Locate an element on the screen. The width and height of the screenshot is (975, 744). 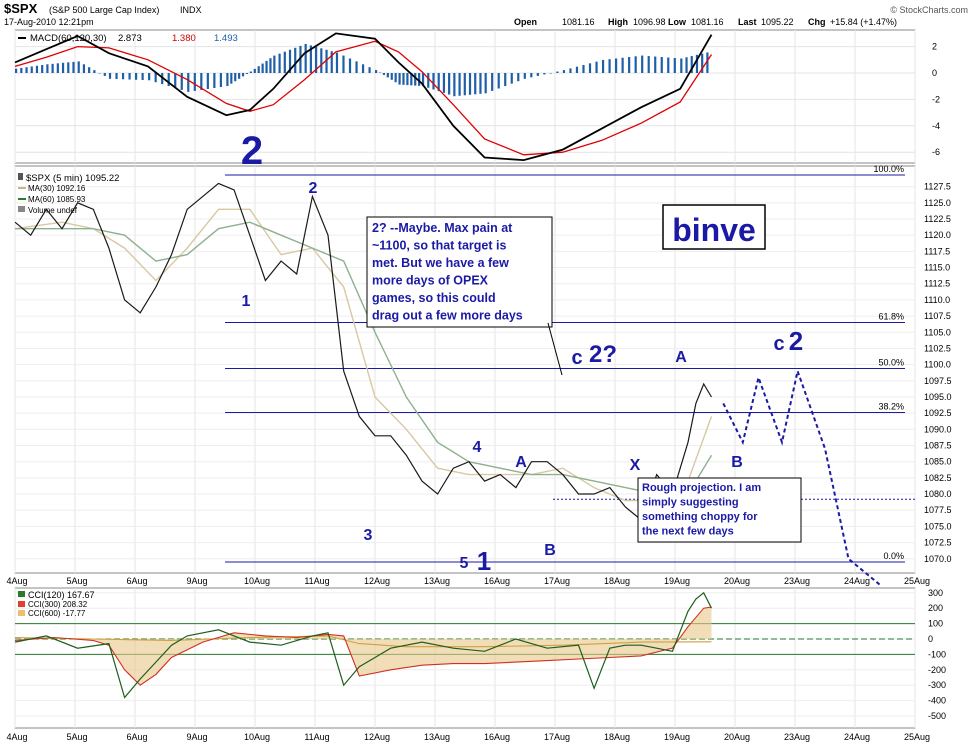
fib-label: 61.8% is located at coordinates (891, 317).